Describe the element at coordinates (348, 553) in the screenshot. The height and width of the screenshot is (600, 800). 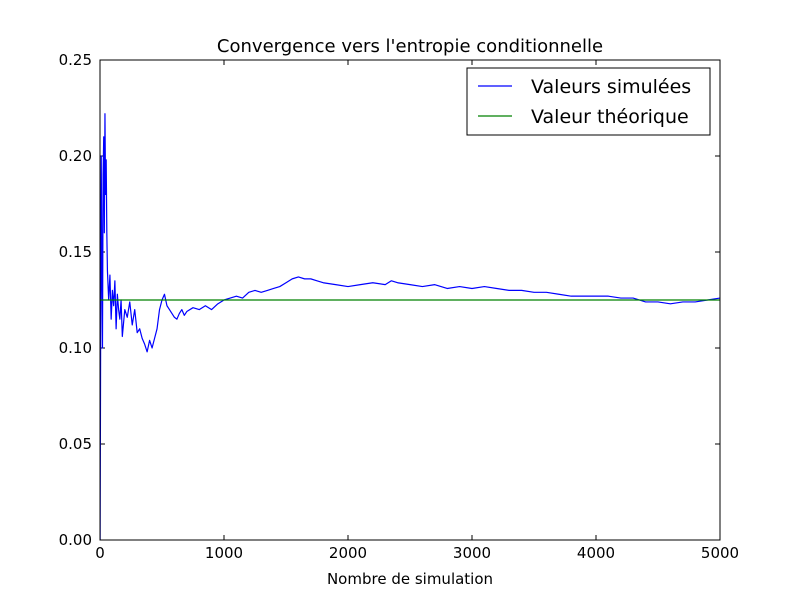
I see `x-tick-label: 2000` at that location.